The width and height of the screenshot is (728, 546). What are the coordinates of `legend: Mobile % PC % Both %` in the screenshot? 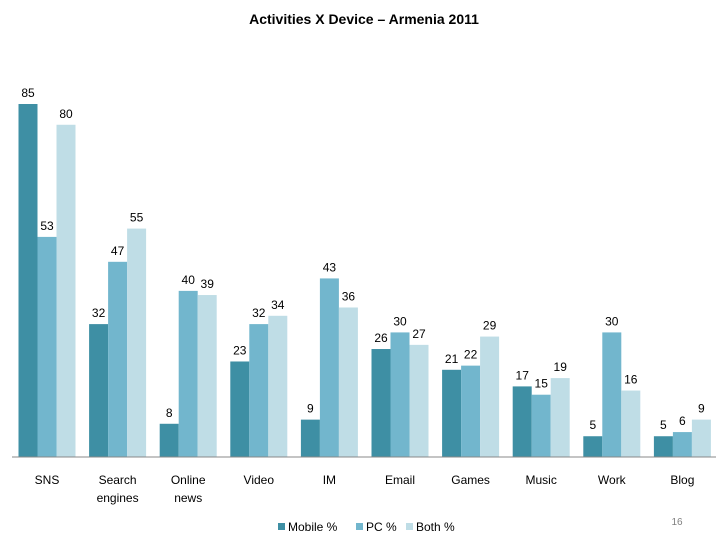 It's located at (366, 527).